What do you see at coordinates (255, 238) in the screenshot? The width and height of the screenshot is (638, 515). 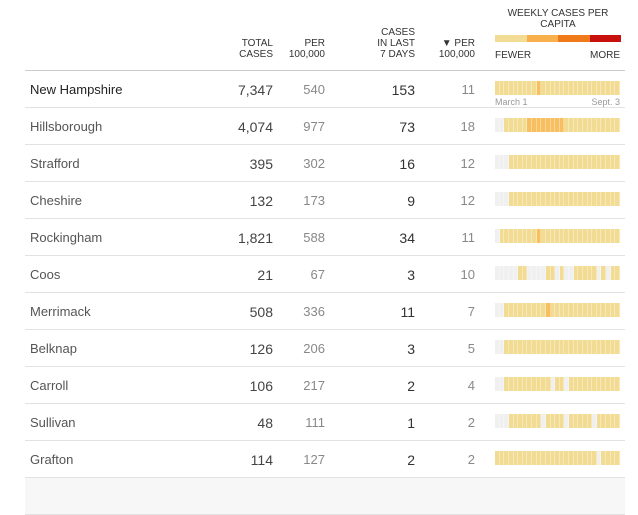 I see `total-cases: 1,821` at bounding box center [255, 238].